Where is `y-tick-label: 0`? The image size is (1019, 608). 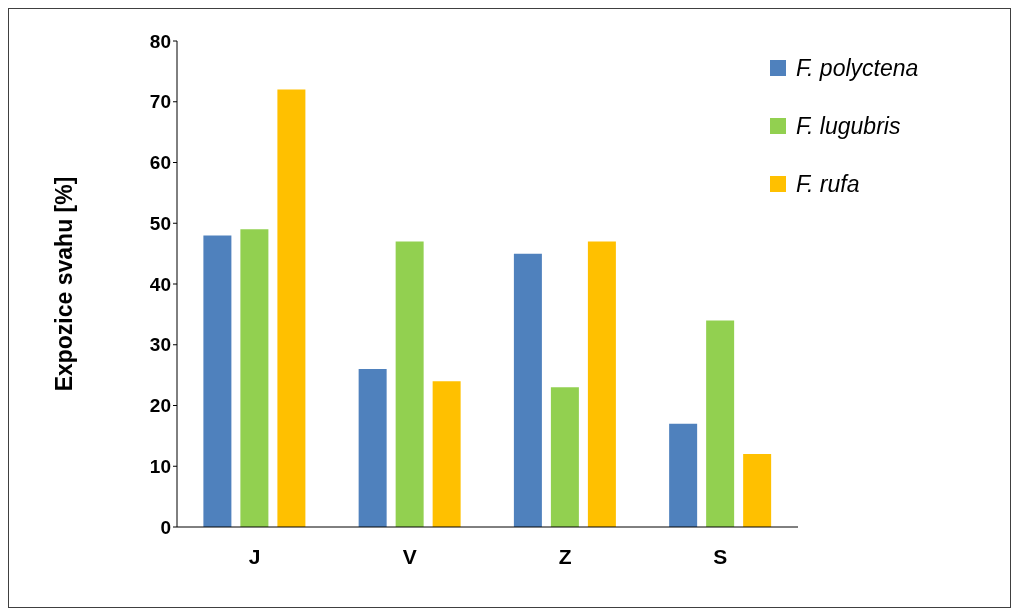 y-tick-label: 0 is located at coordinates (165, 527).